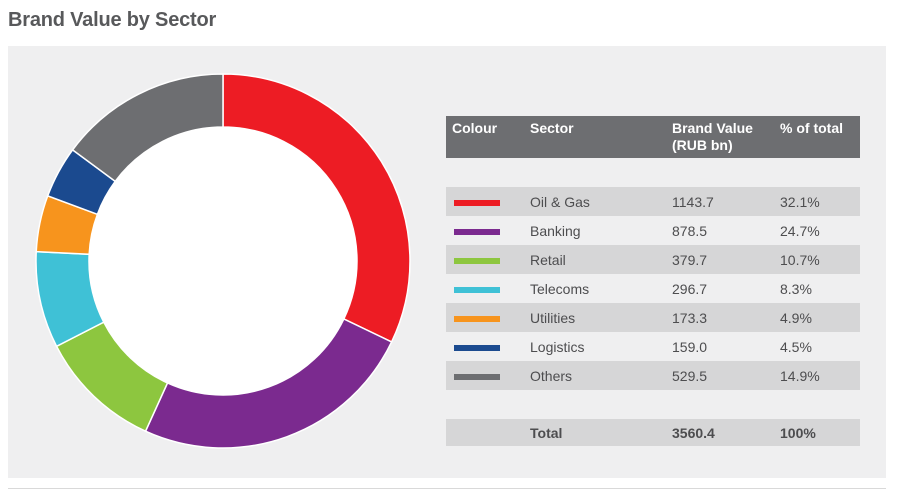 The image size is (900, 491). What do you see at coordinates (595, 288) in the screenshot?
I see `sector-cell: Telecoms` at bounding box center [595, 288].